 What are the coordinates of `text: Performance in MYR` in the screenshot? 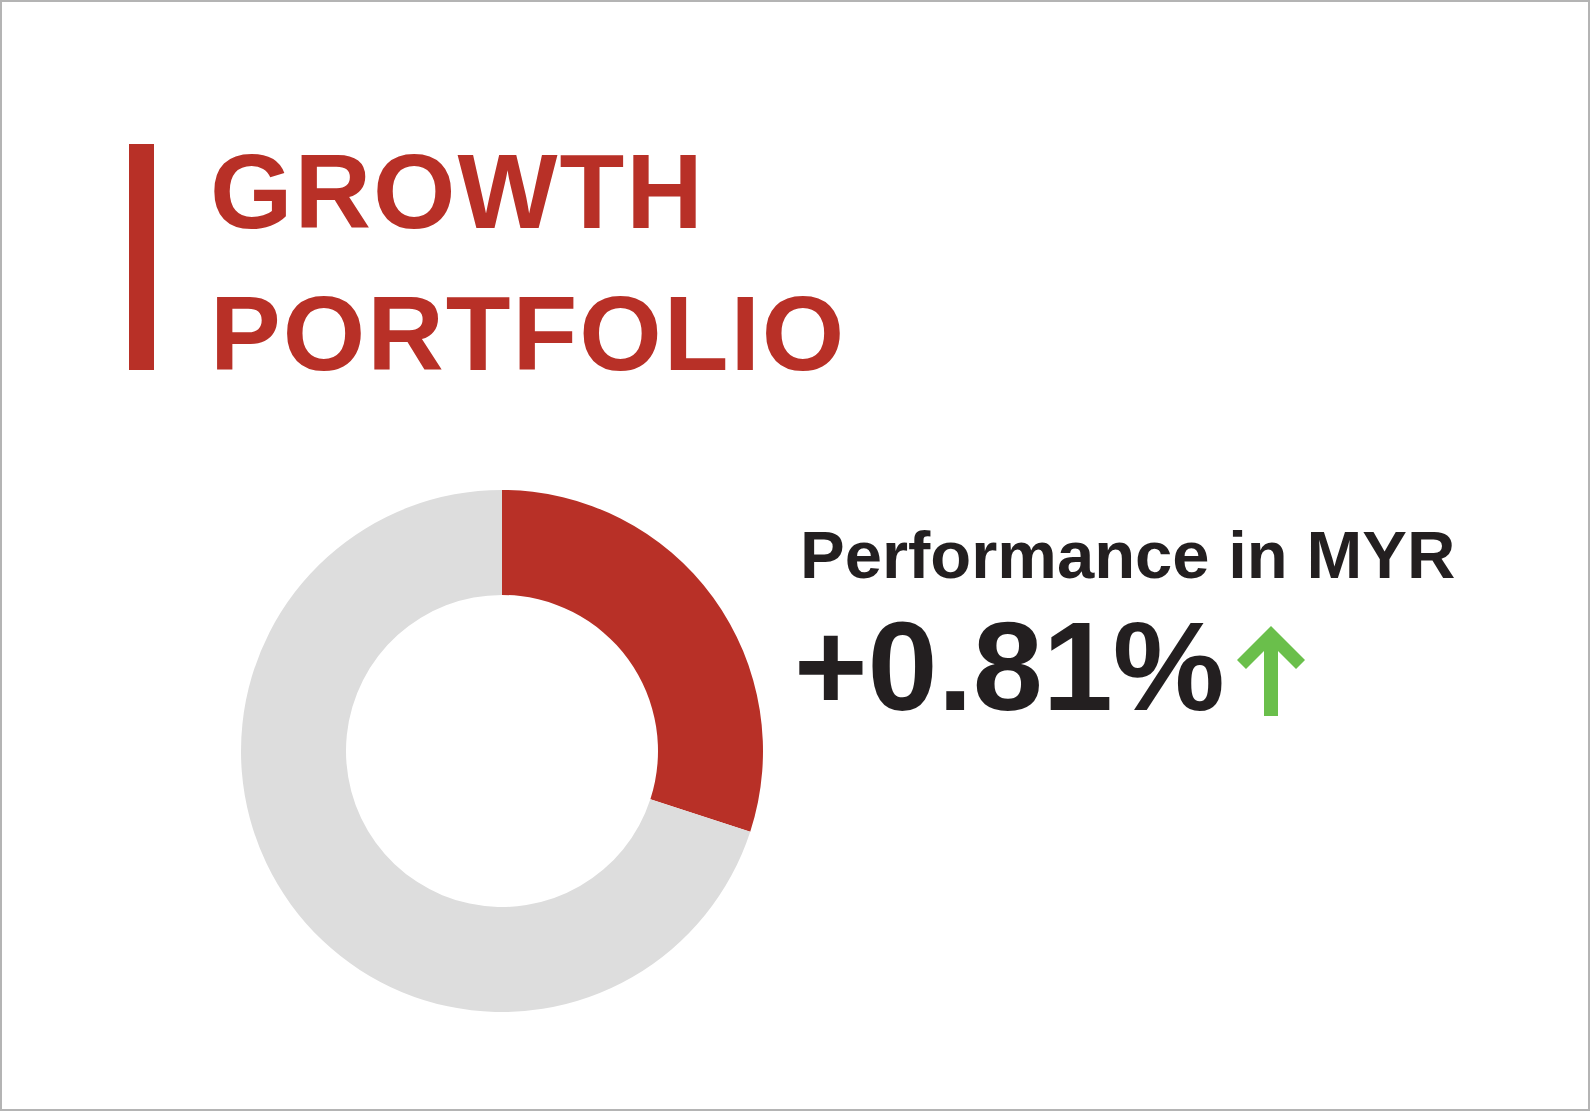 It's located at (1128, 554).